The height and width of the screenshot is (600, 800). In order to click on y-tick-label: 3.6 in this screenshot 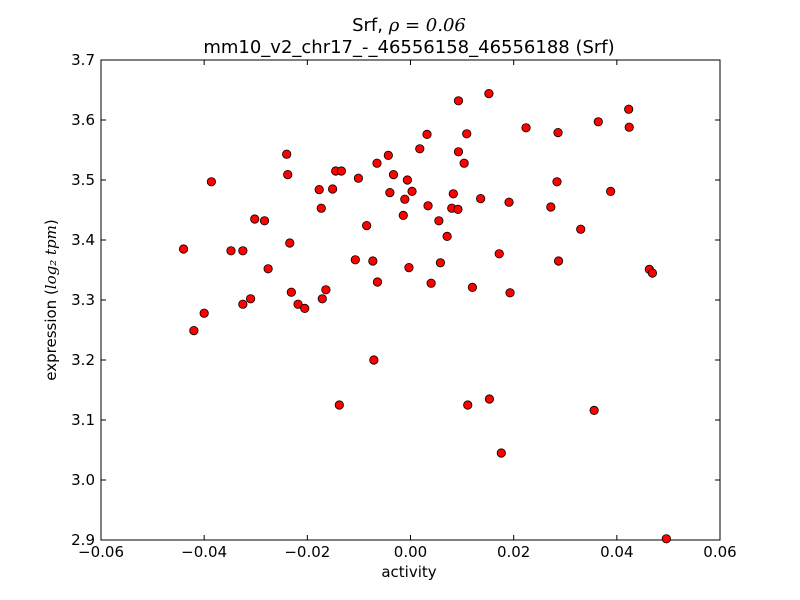, I will do `click(83, 120)`.